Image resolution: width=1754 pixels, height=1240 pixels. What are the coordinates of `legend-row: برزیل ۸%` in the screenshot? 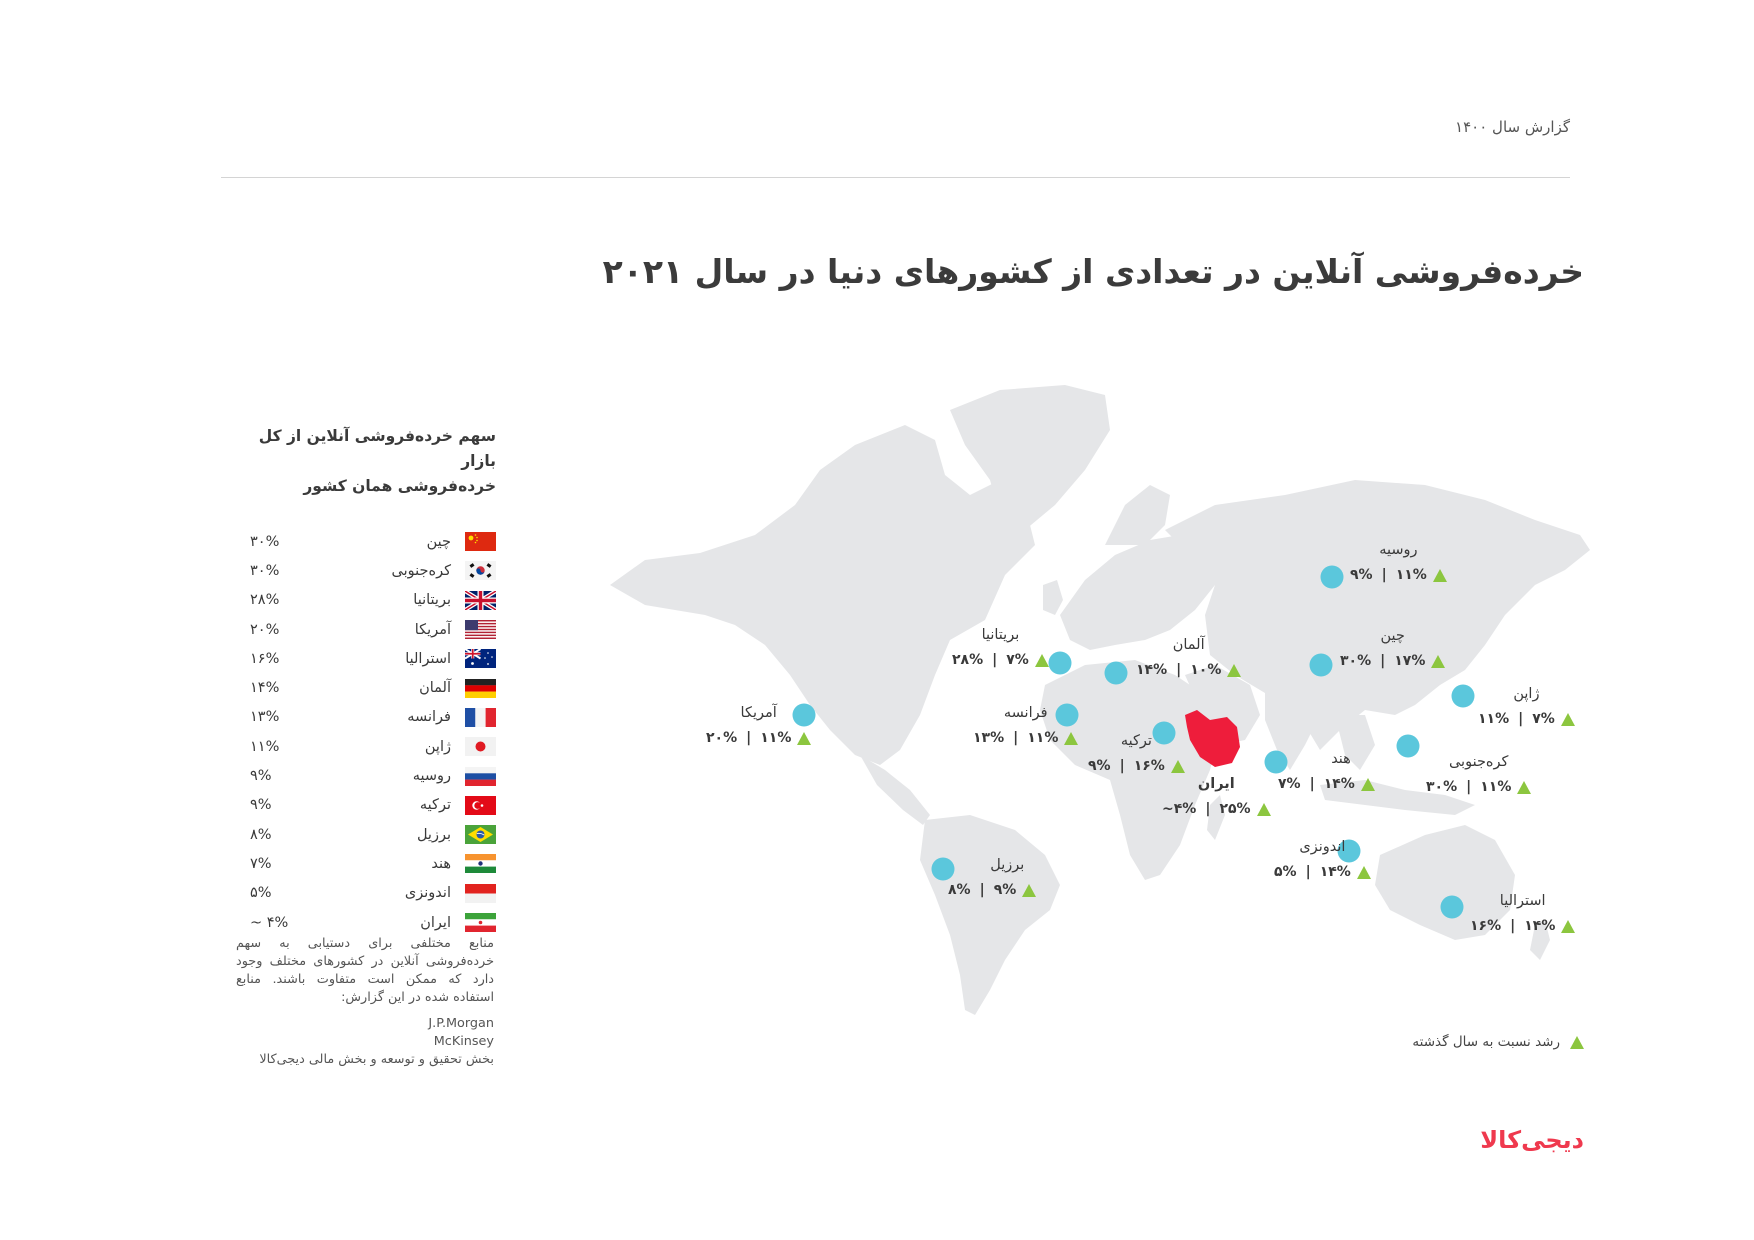 It's located at (366, 834).